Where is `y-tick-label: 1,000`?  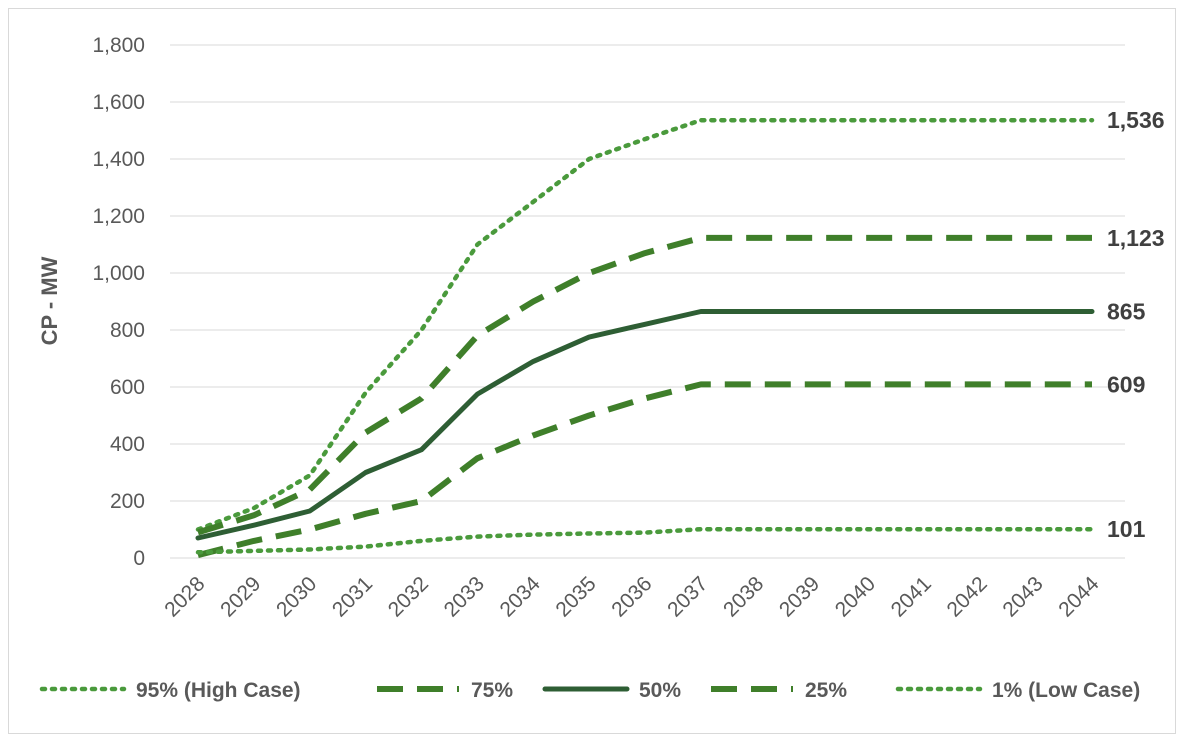
y-tick-label: 1,000 is located at coordinates (118, 273).